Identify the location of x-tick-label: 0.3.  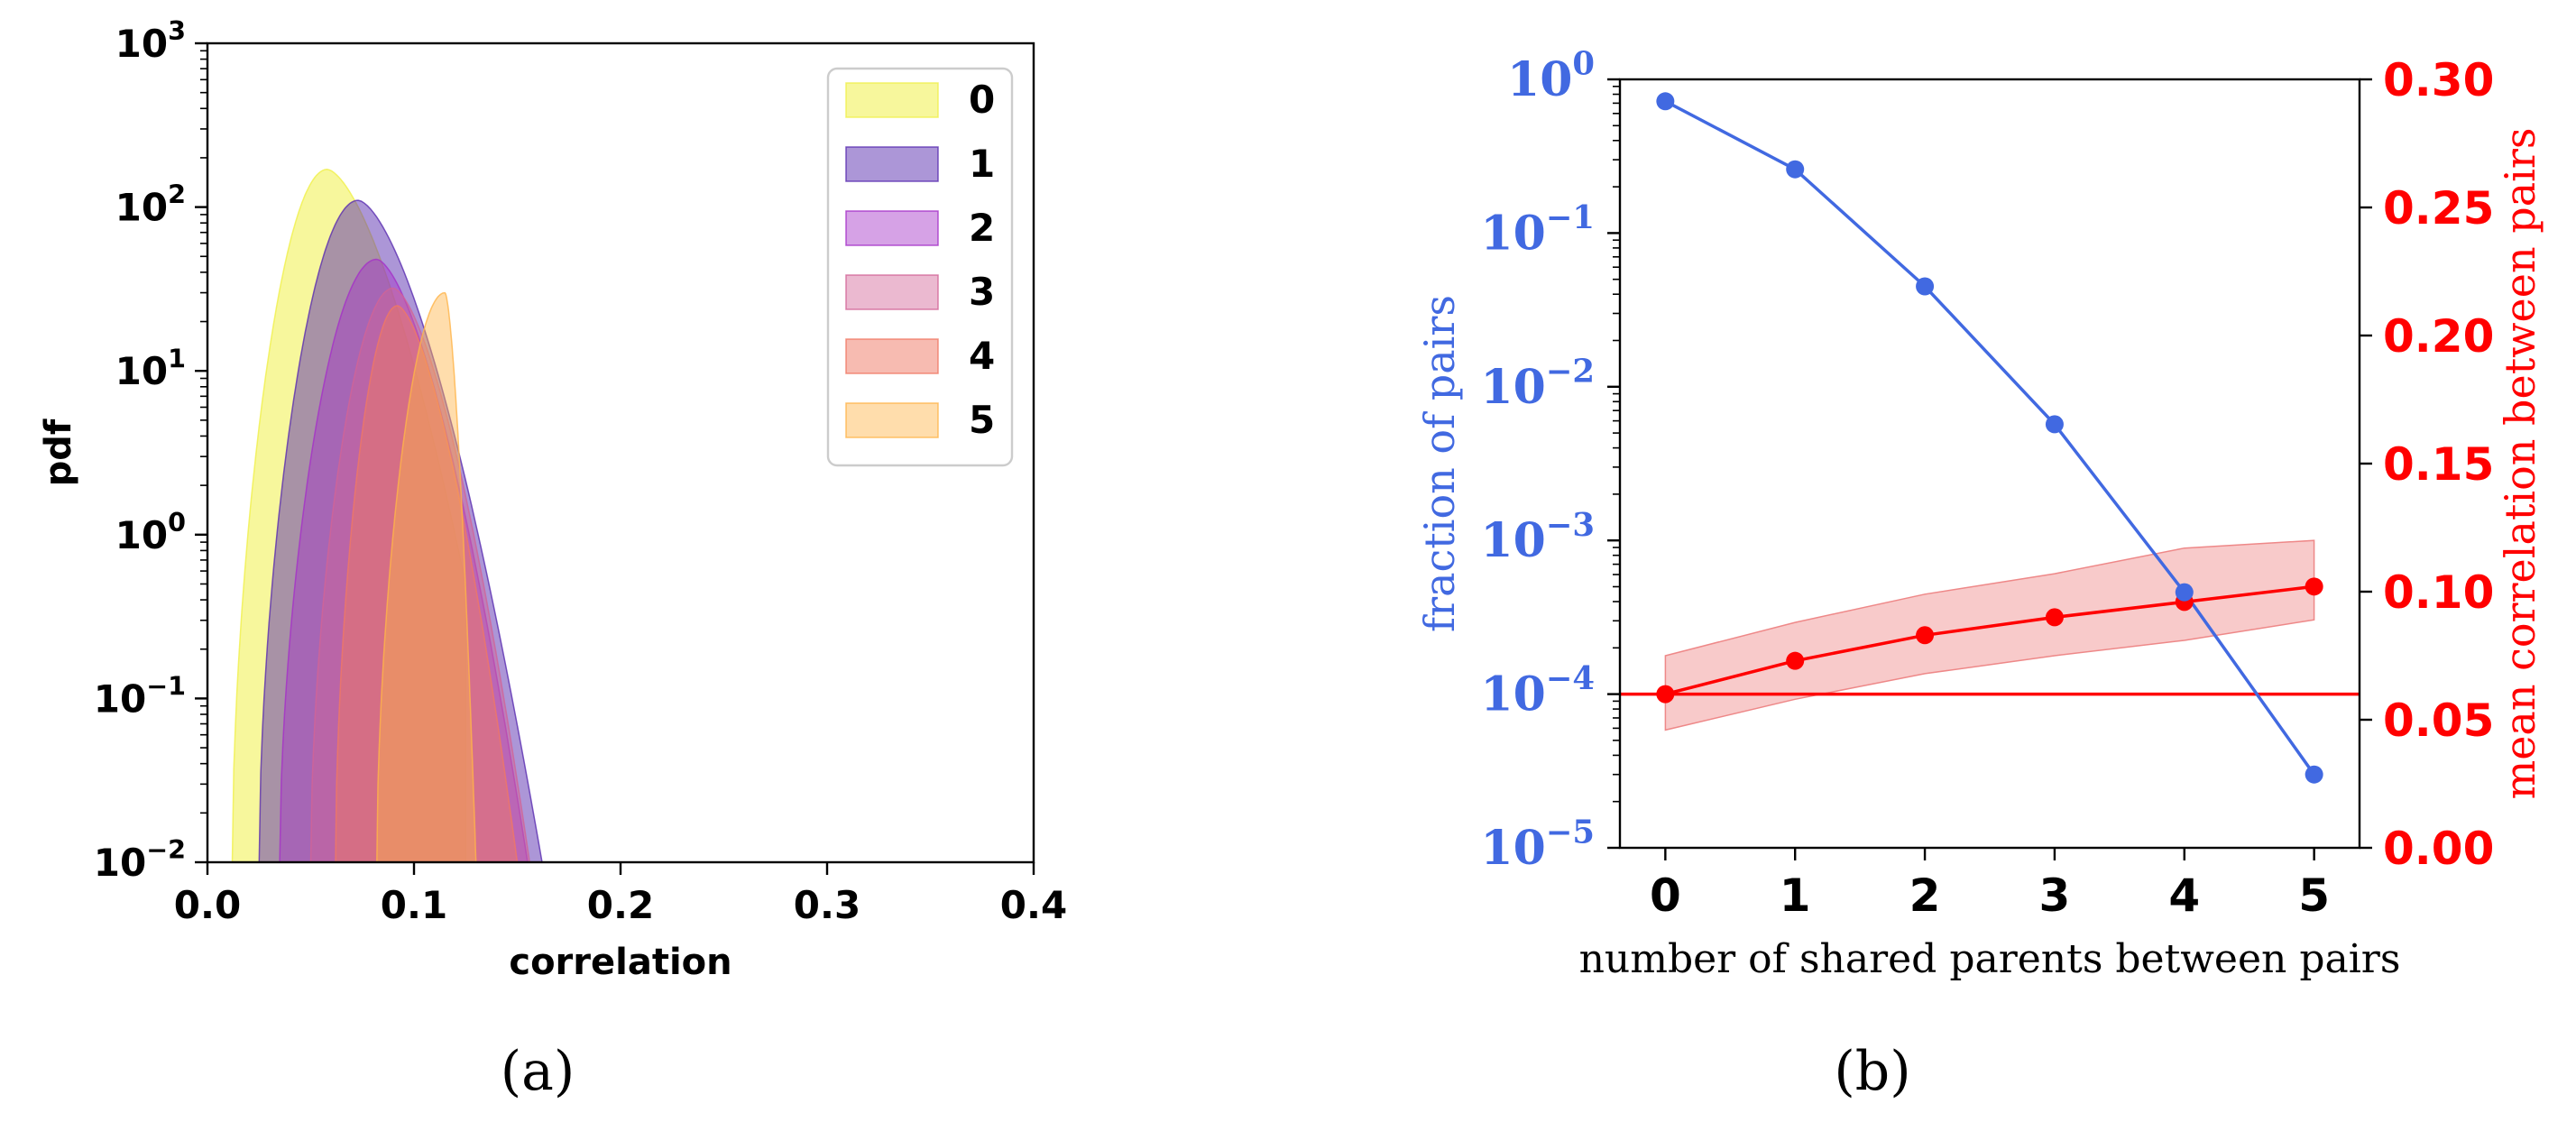
(827, 905).